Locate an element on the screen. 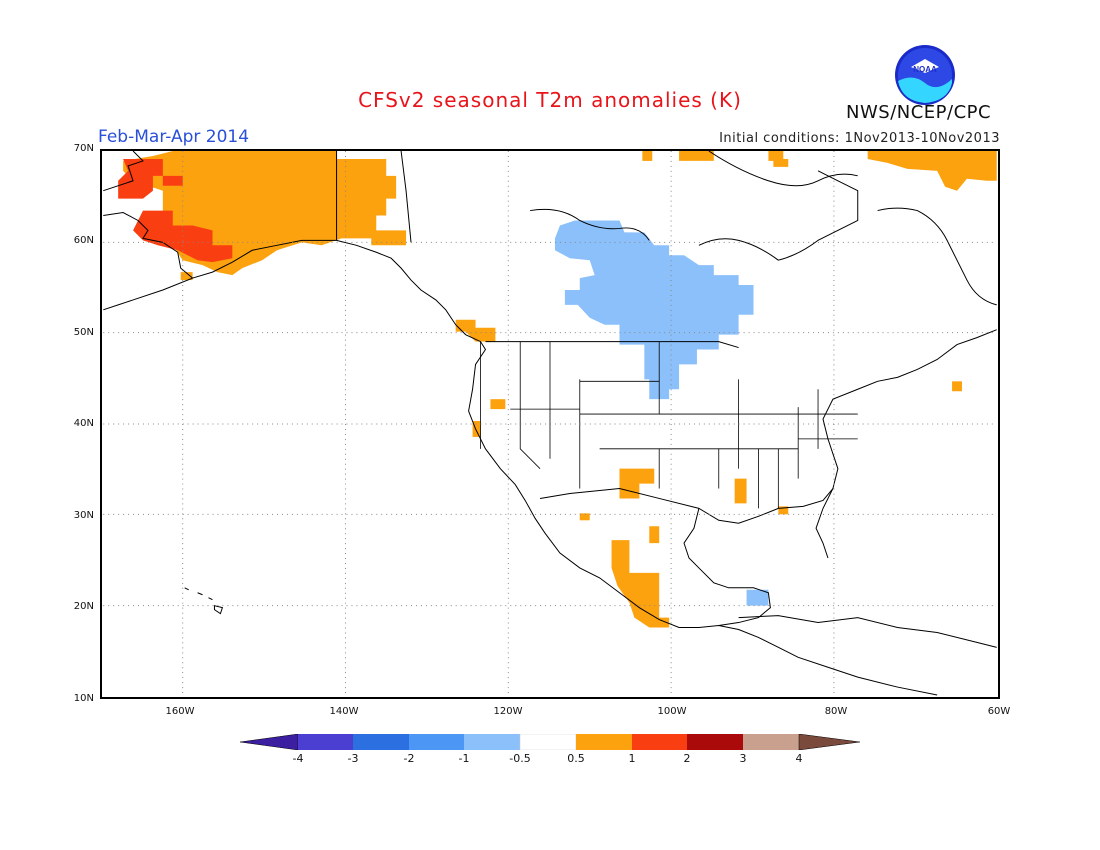  initial-conditions: Initial conditions: 1Nov2013-10Nov2013 is located at coordinates (859, 138).